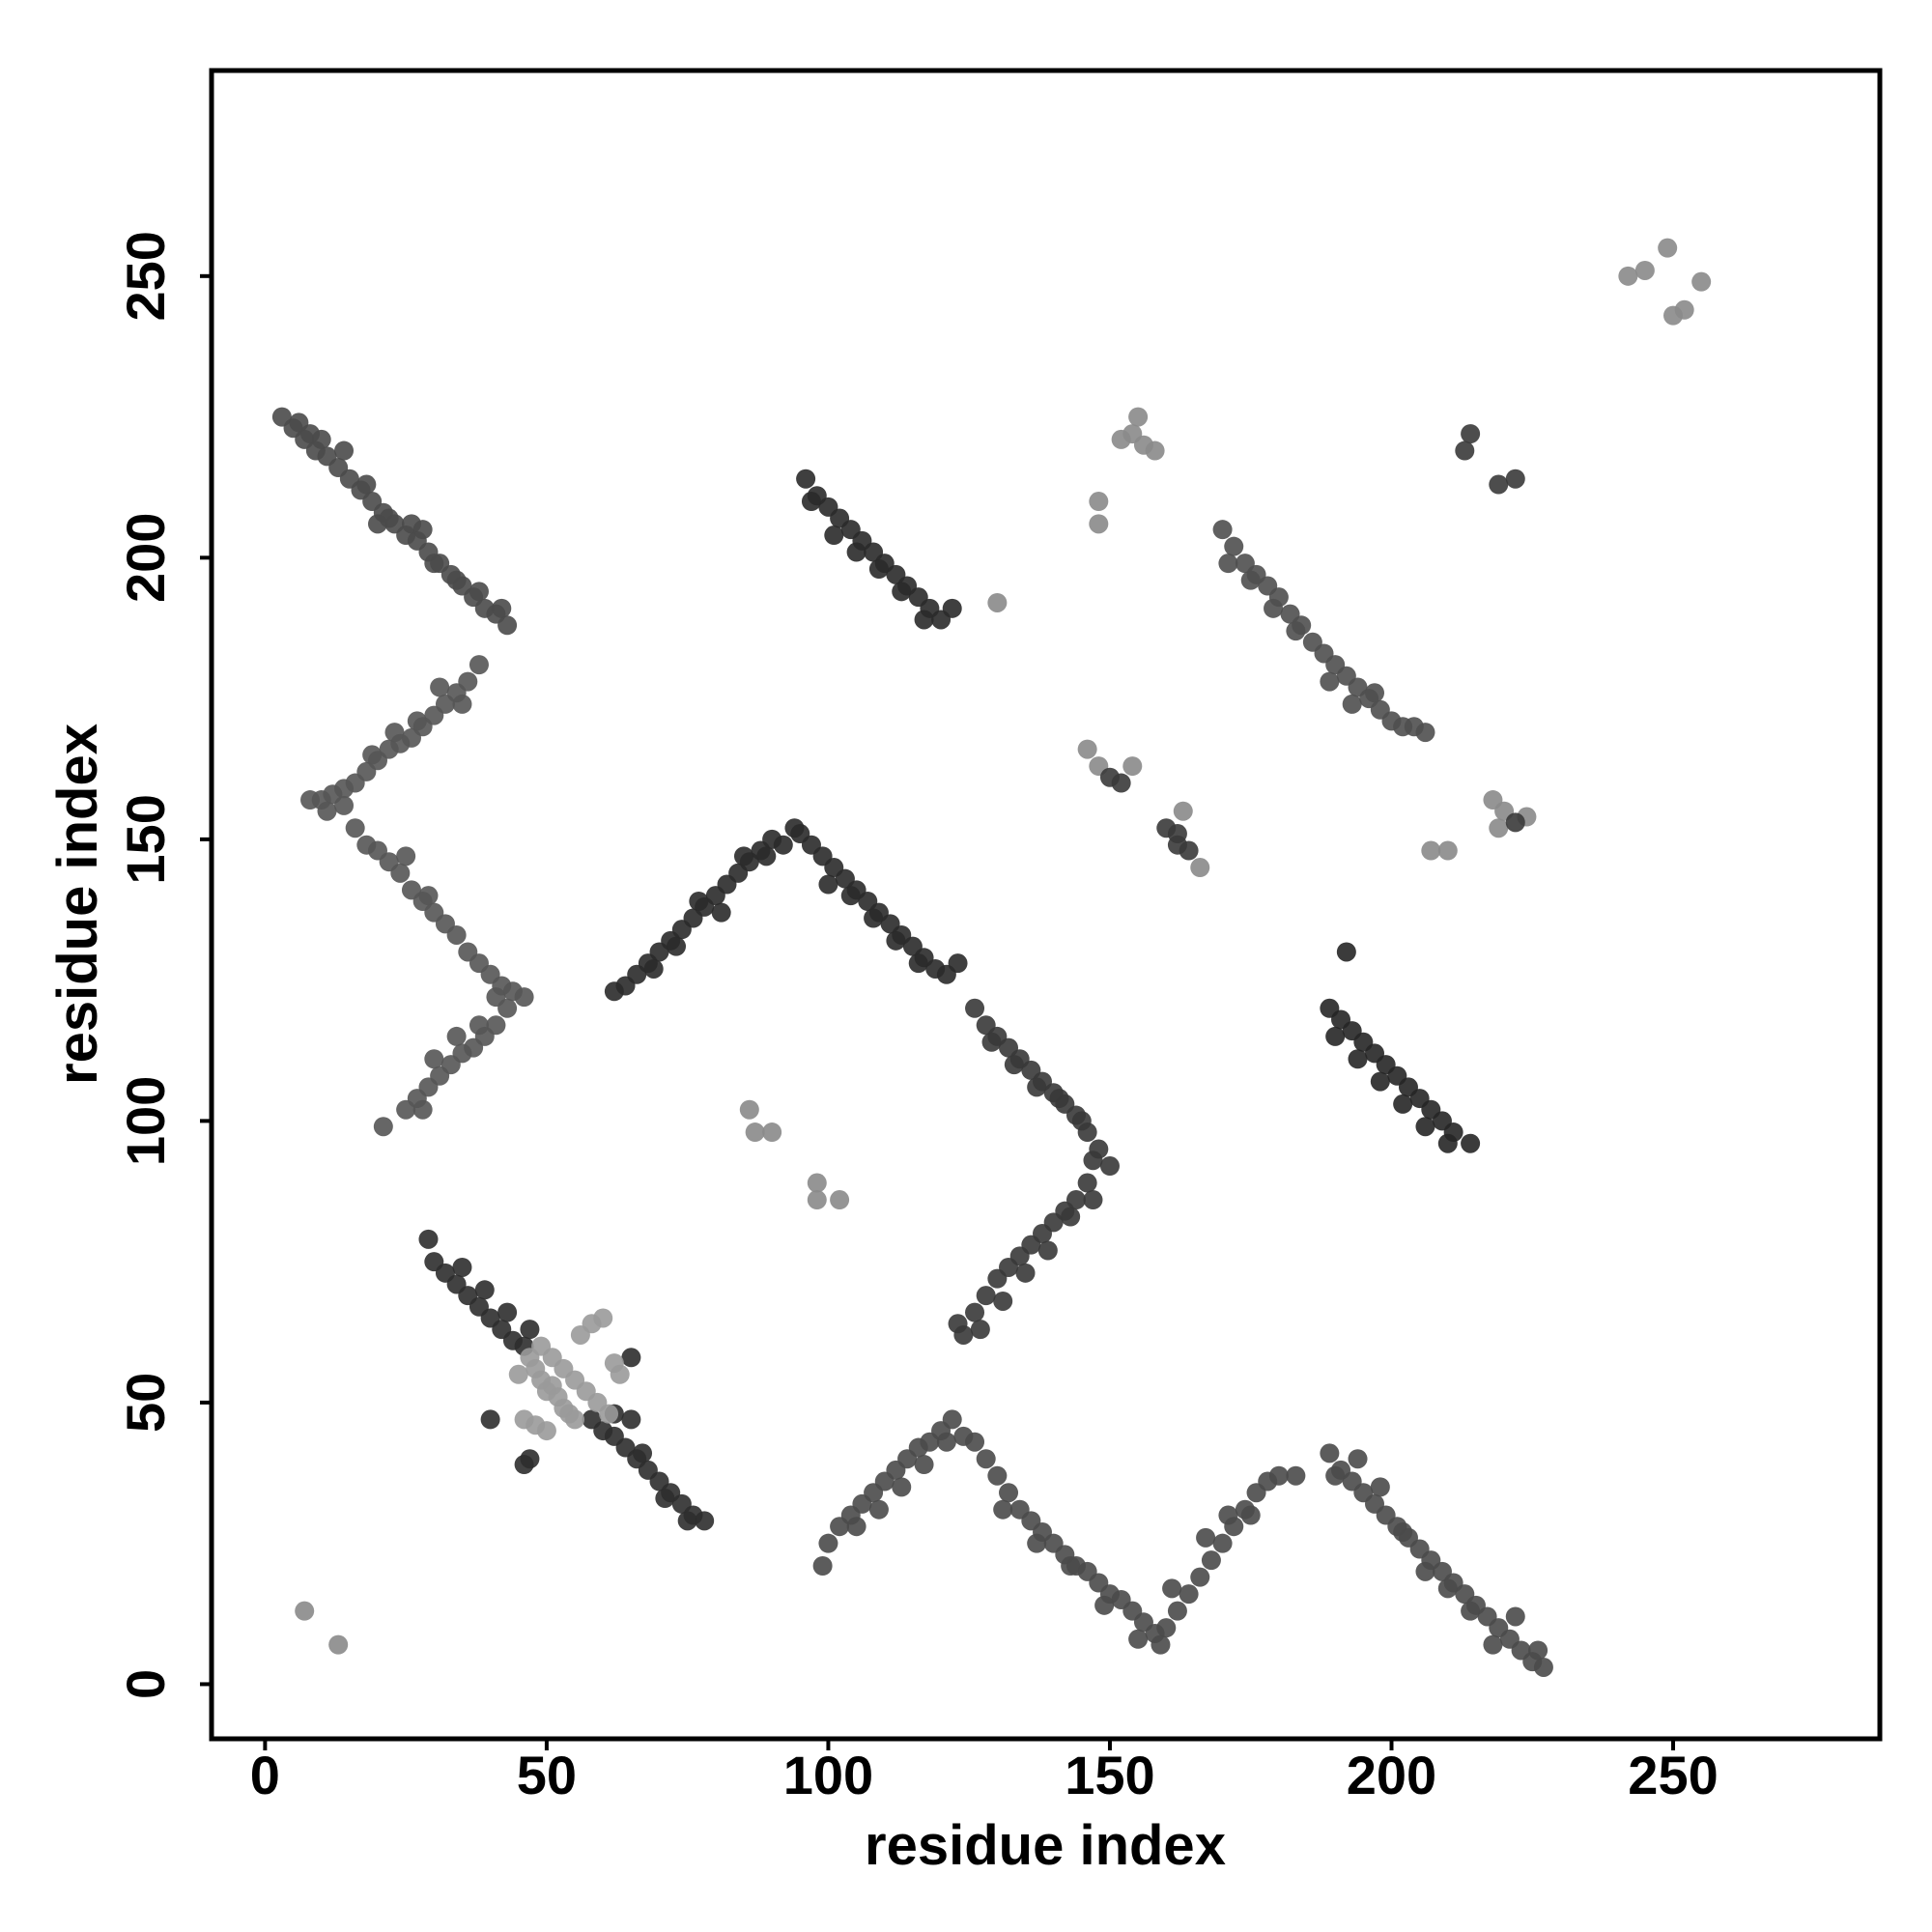  Describe the element at coordinates (145, 558) in the screenshot. I see `y-tick-label: 200` at that location.